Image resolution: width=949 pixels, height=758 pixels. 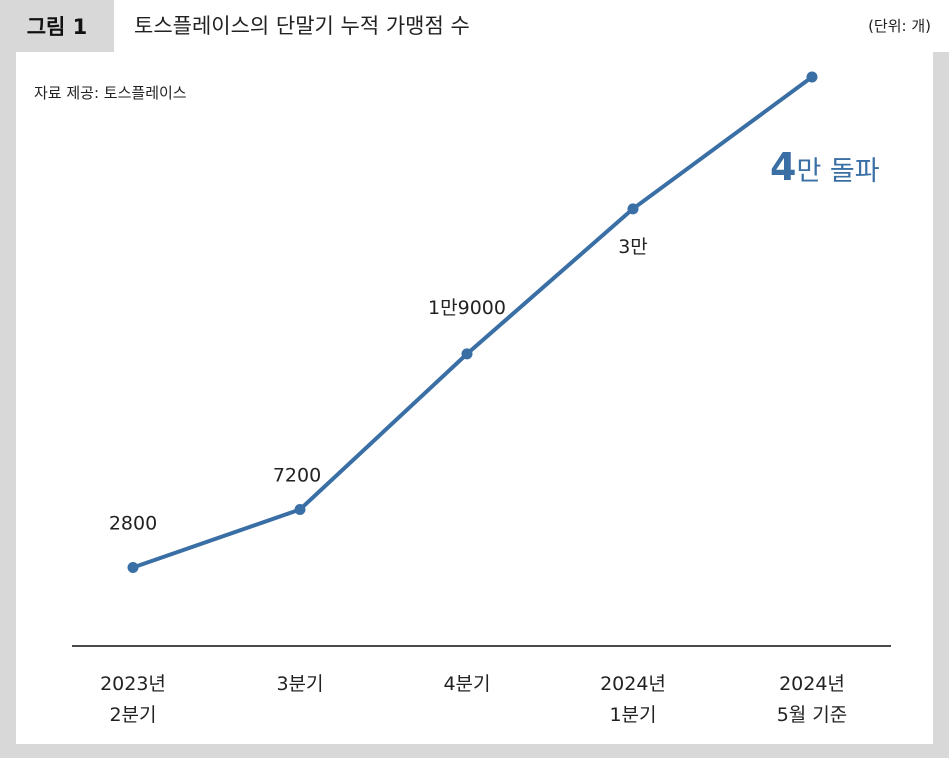 I want to click on callout-text: 4만 돌파, so click(x=825, y=167).